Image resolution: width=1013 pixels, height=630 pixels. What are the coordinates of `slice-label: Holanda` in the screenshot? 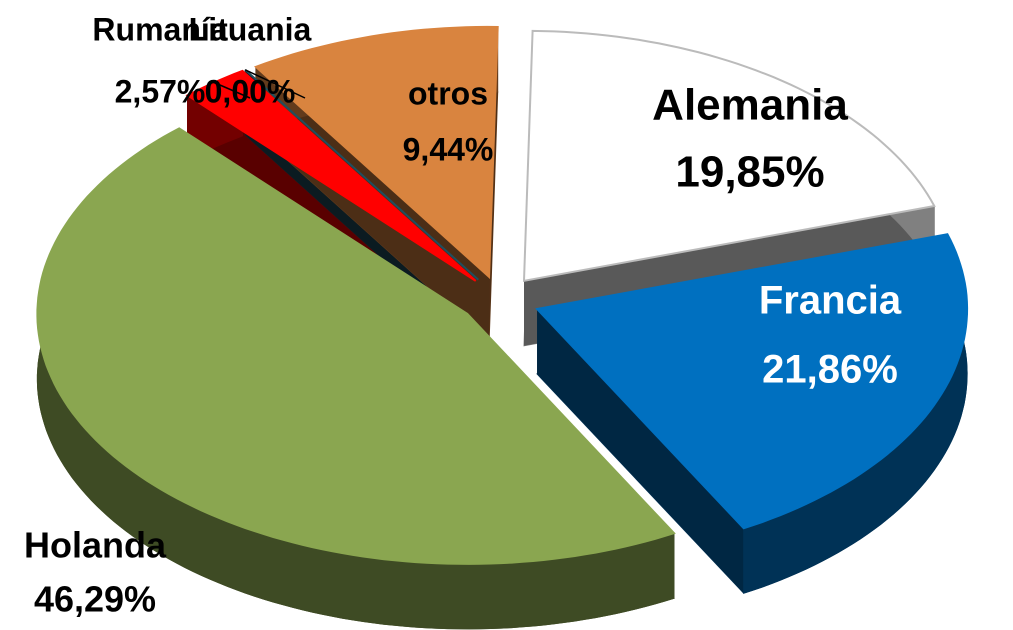 It's located at (95, 545).